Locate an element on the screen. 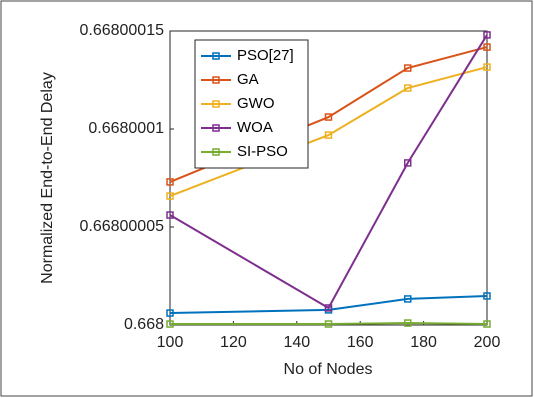 The width and height of the screenshot is (534, 398). y-axis-label: Normalized End-to-End Delay is located at coordinates (47, 178).